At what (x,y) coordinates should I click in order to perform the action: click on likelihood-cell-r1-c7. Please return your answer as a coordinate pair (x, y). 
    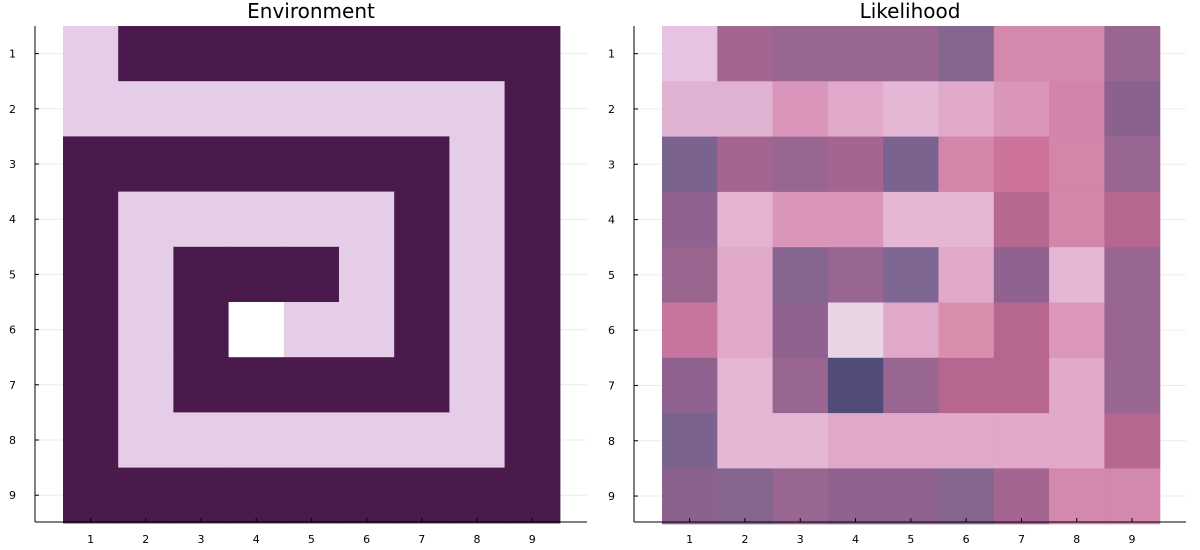
    Looking at the image, I should click on (1021, 54).